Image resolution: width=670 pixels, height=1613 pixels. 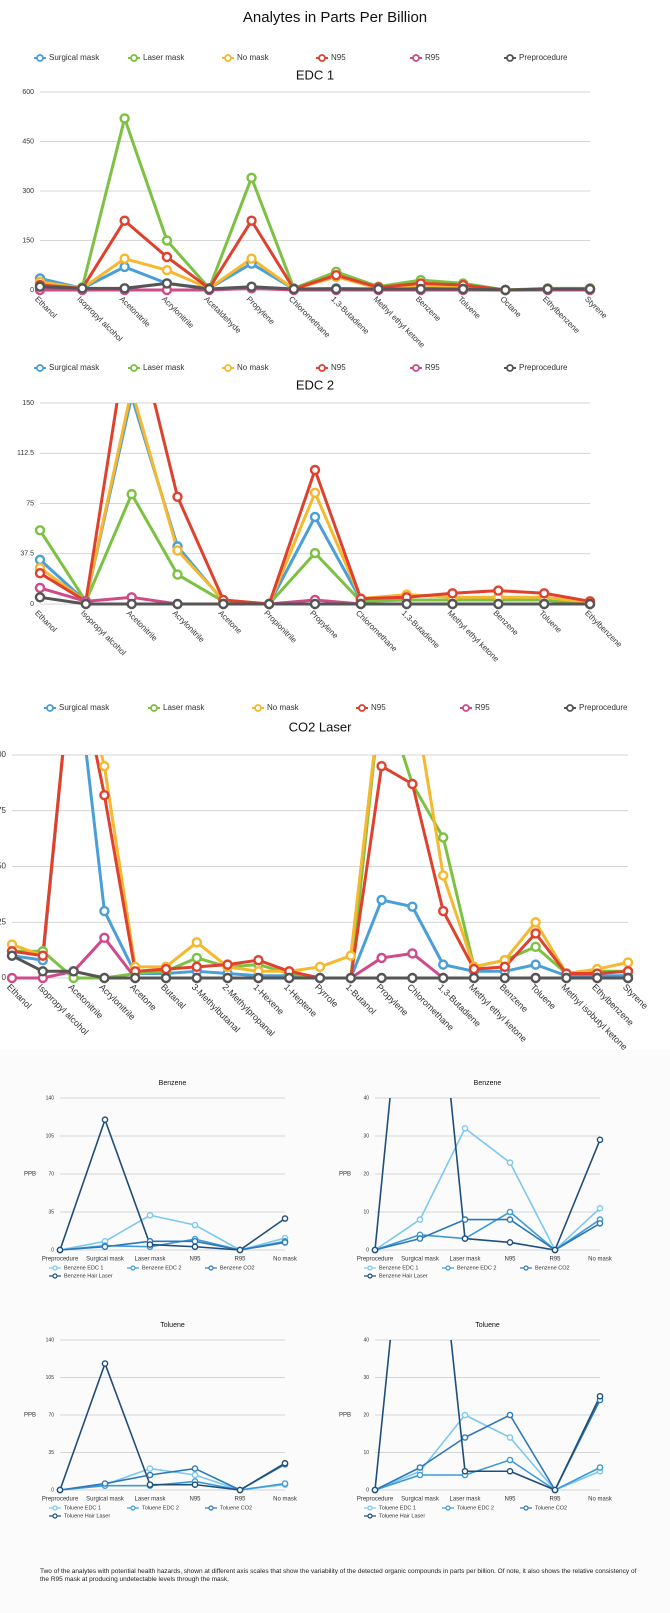 What do you see at coordinates (3, 866) in the screenshot?
I see `y-tick-label: 50` at bounding box center [3, 866].